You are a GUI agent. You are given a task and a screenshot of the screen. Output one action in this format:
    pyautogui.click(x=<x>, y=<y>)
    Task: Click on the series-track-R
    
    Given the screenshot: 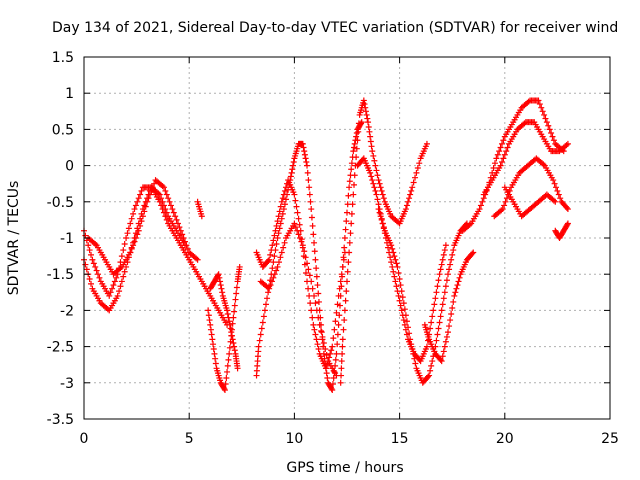 What is the action you would take?
    pyautogui.click(x=561, y=230)
    